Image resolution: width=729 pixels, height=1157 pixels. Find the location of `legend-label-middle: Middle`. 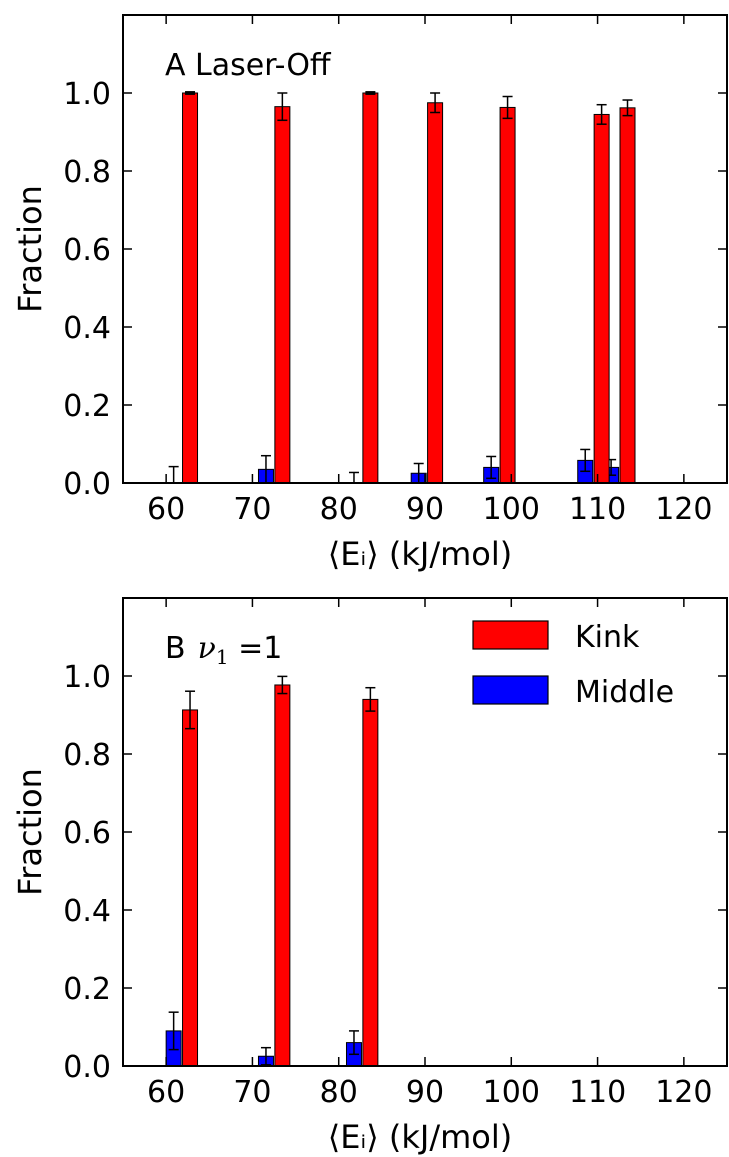

legend-label-middle: Middle is located at coordinates (624, 692).